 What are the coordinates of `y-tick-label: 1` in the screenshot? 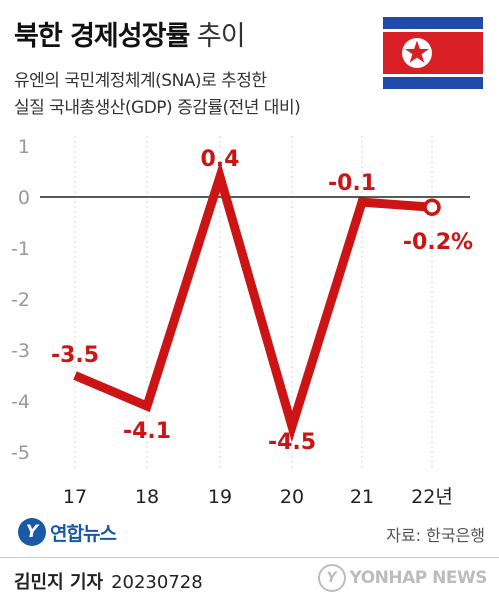 It's located at (24, 147).